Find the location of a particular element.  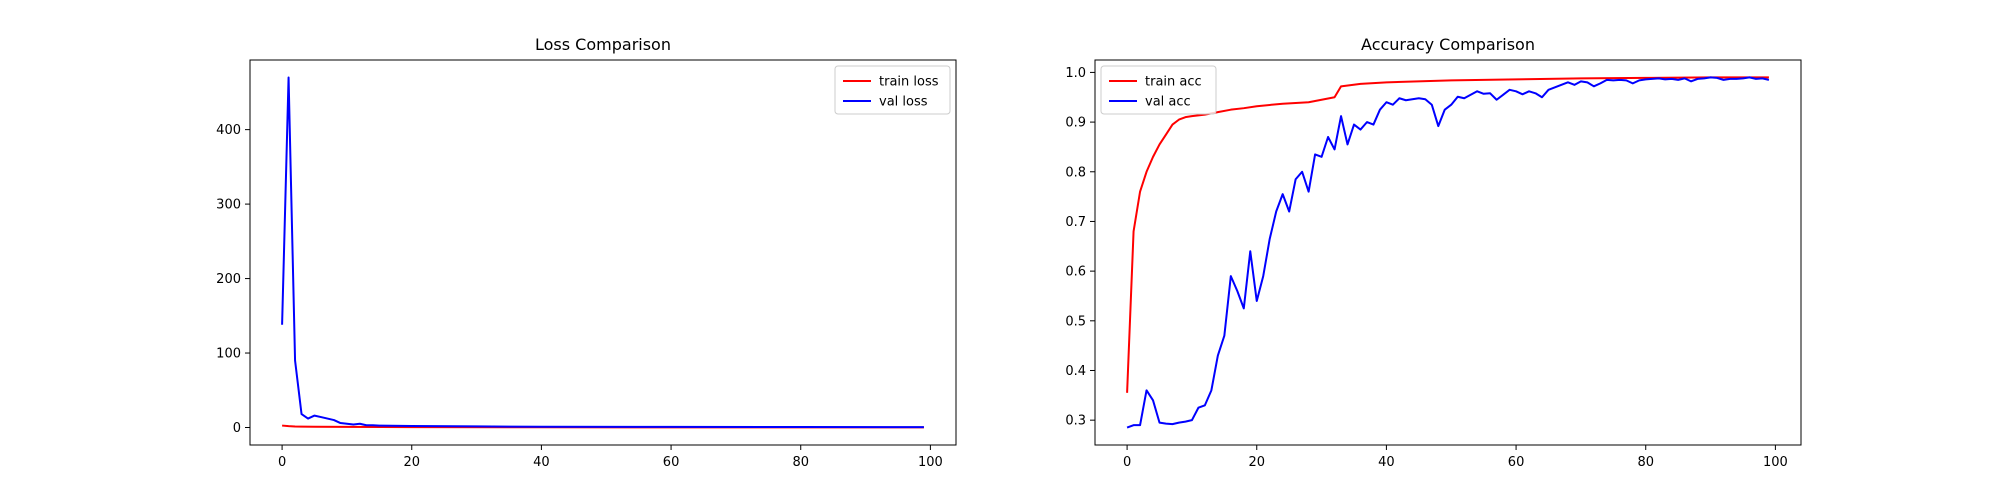

legend: train loss val loss is located at coordinates (892, 90).